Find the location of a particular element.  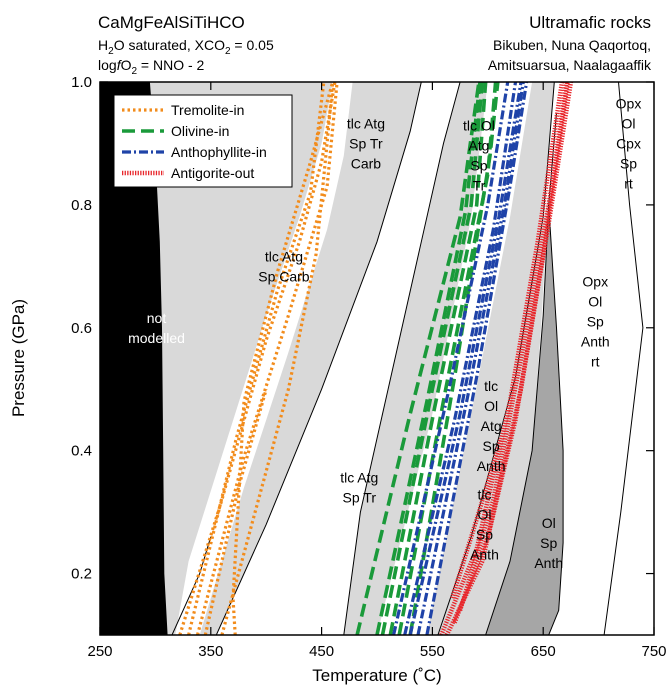

system-label: CaMgFeAlSiTiHCO is located at coordinates (171, 22).